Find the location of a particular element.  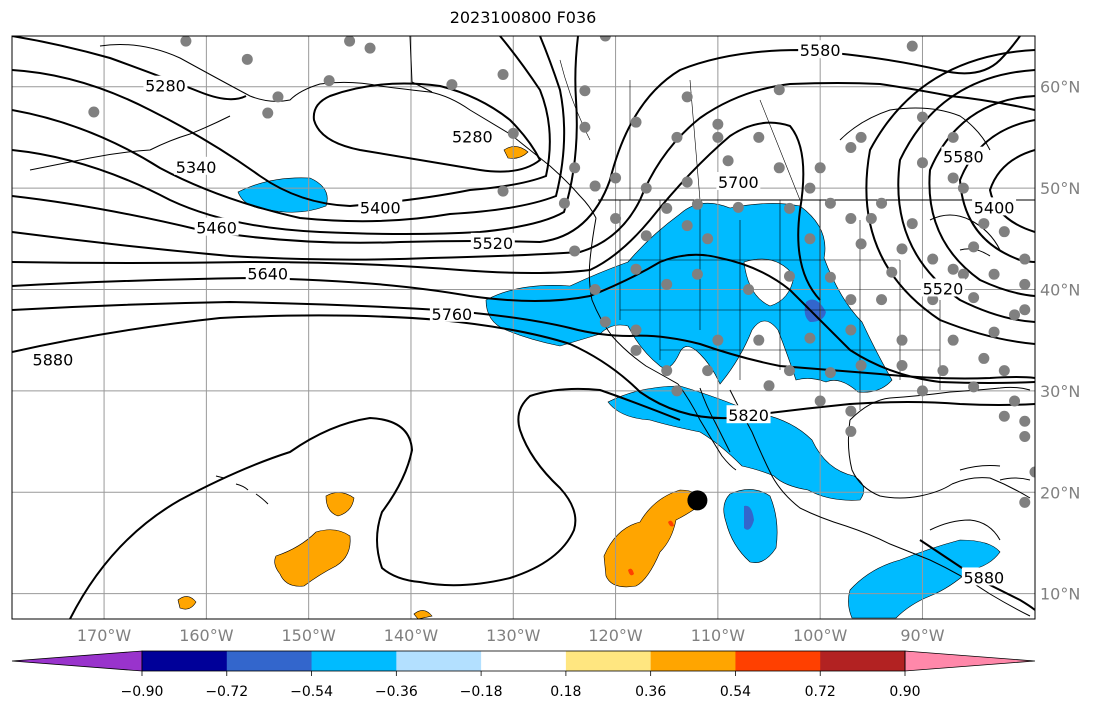

hawaii-islands is located at coordinates (242, 490).